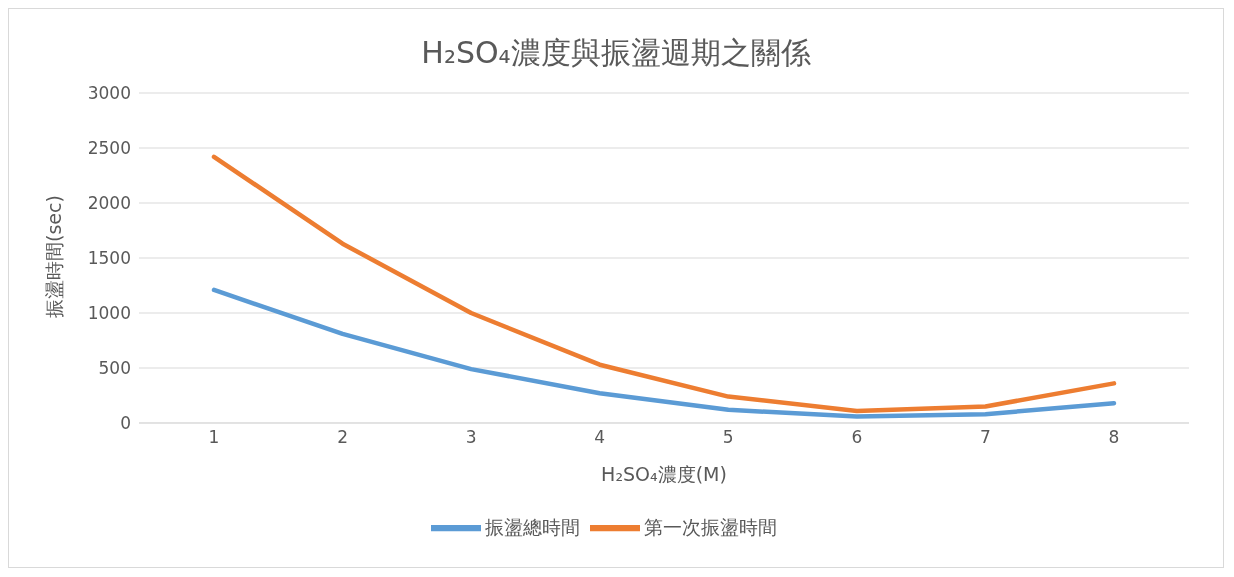 This screenshot has height=577, width=1234. I want to click on y-tick-label: 1500, so click(109, 258).